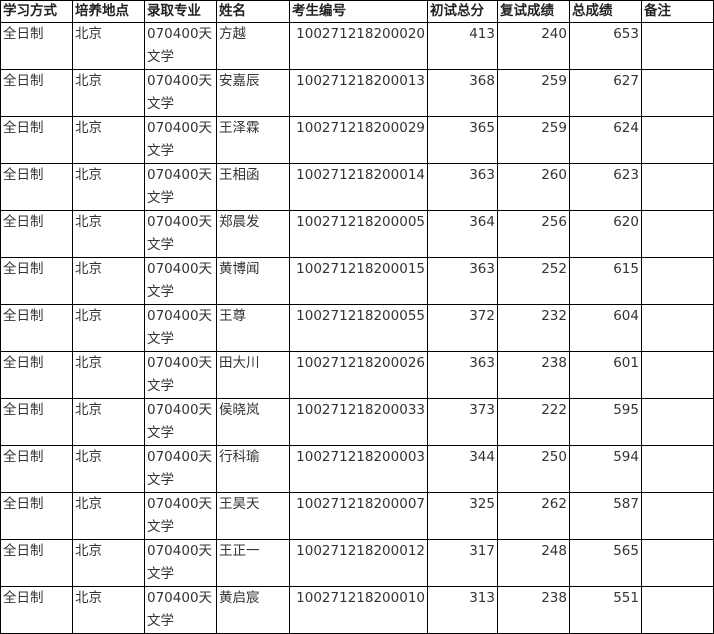 This screenshot has width=714, height=634. What do you see at coordinates (253, 281) in the screenshot?
I see `cell-name: 黄博闻` at bounding box center [253, 281].